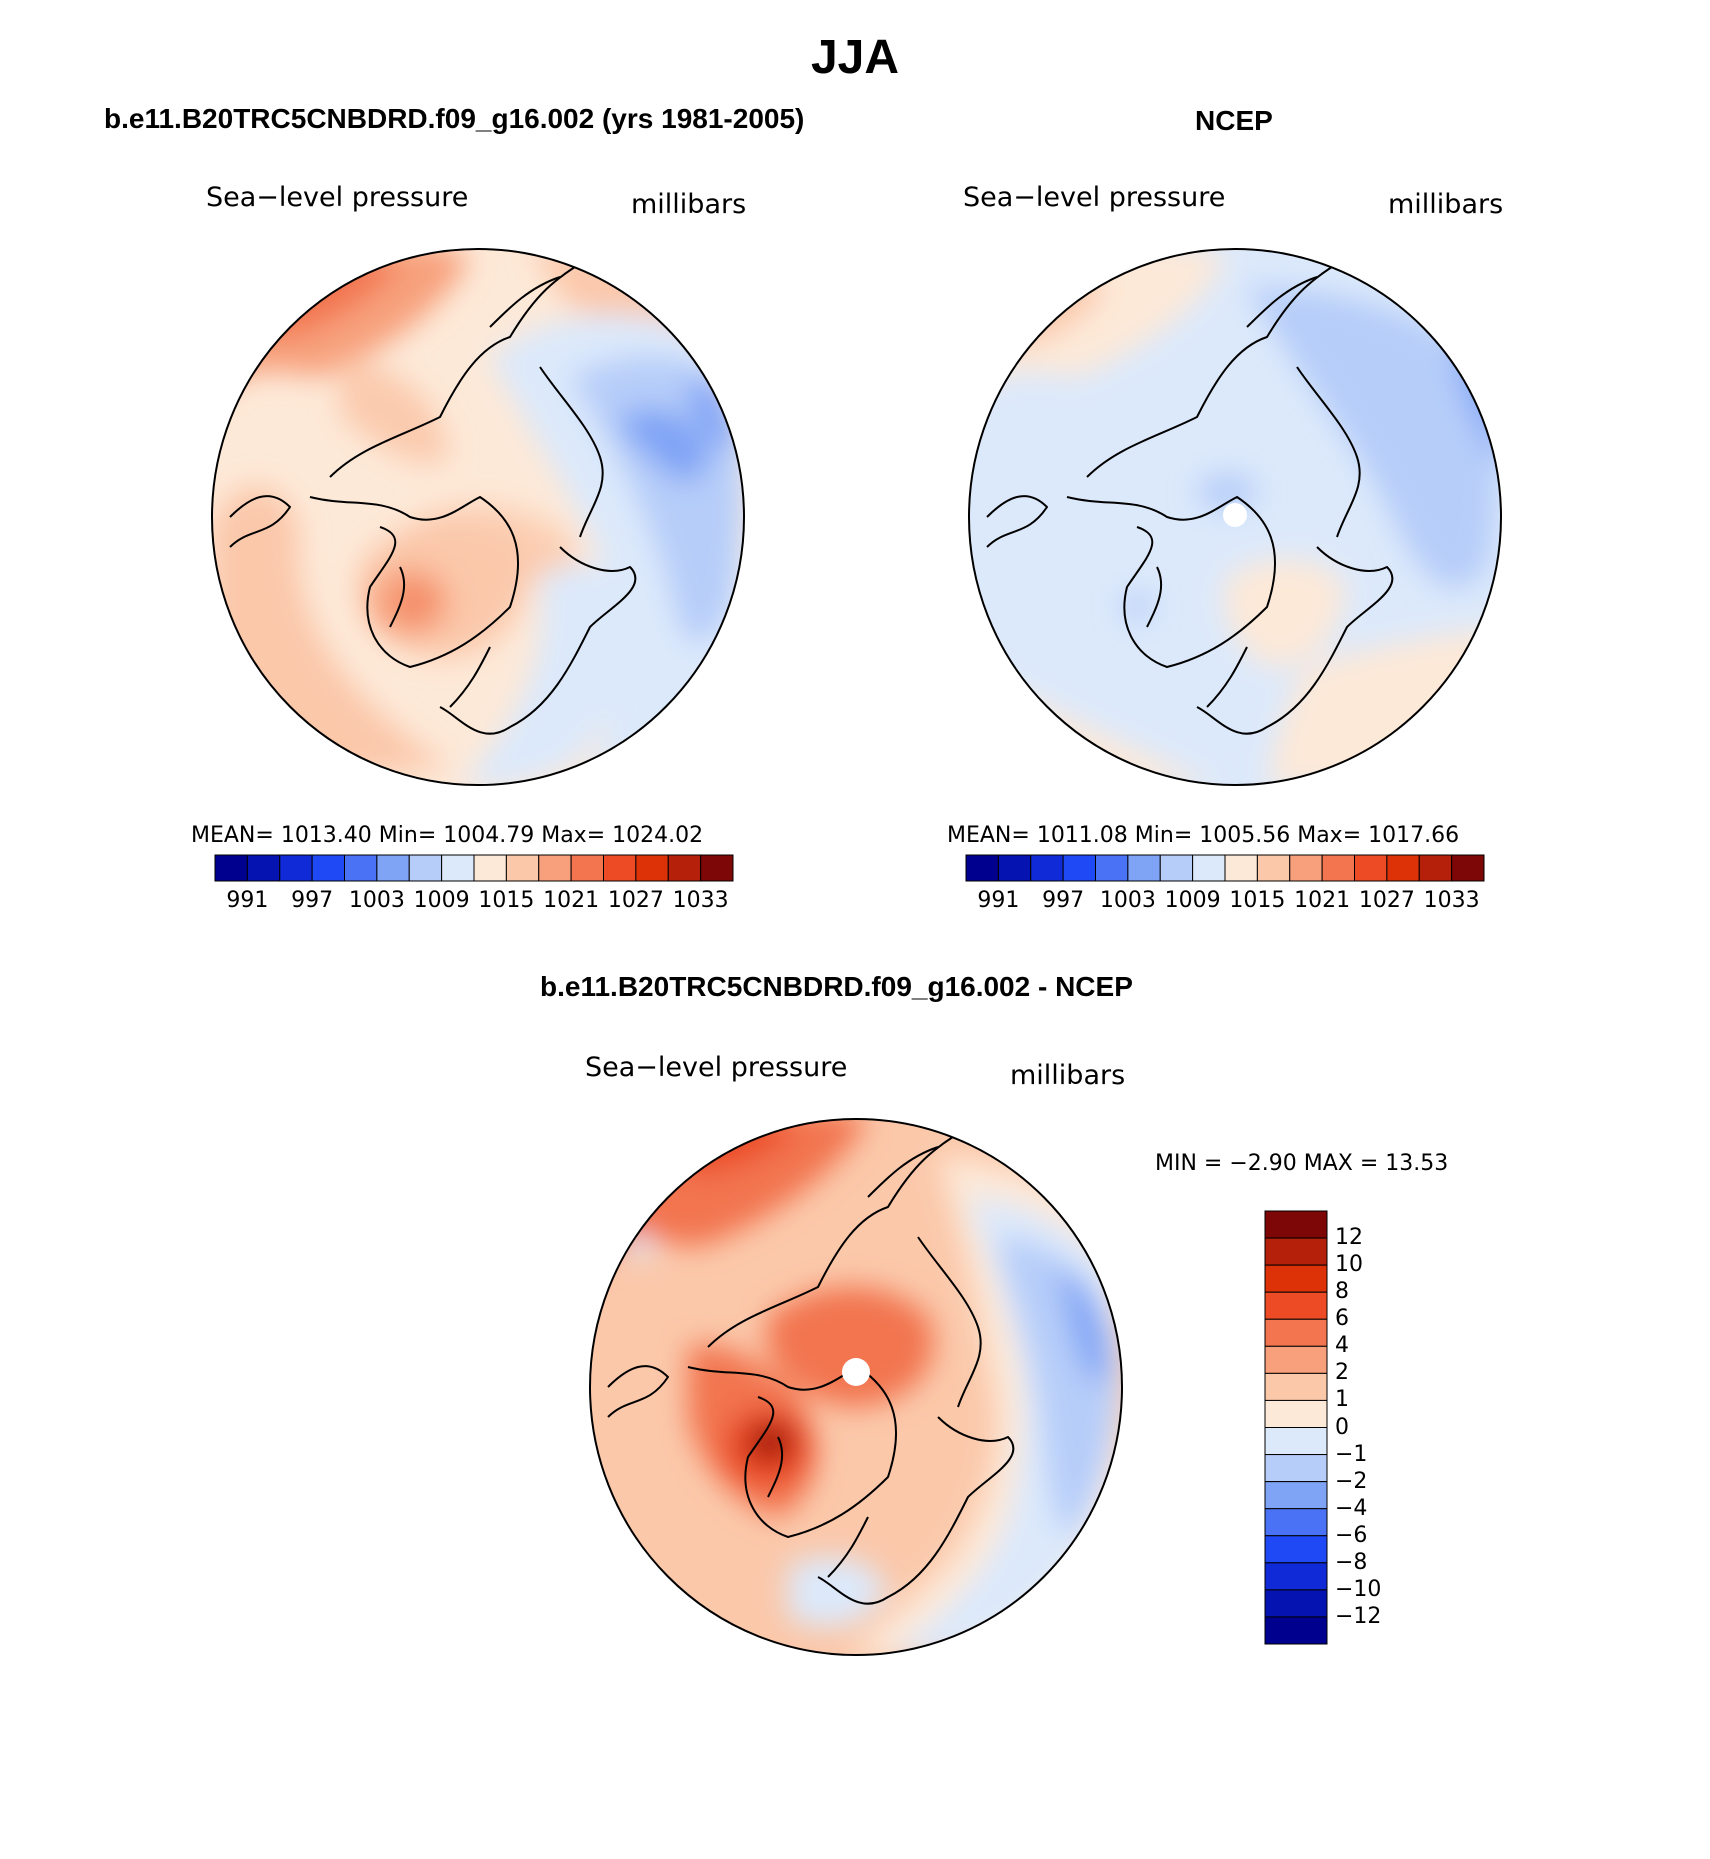 This screenshot has height=1859, width=1710. I want to click on ncep-slp-map, so click(1235, 517).